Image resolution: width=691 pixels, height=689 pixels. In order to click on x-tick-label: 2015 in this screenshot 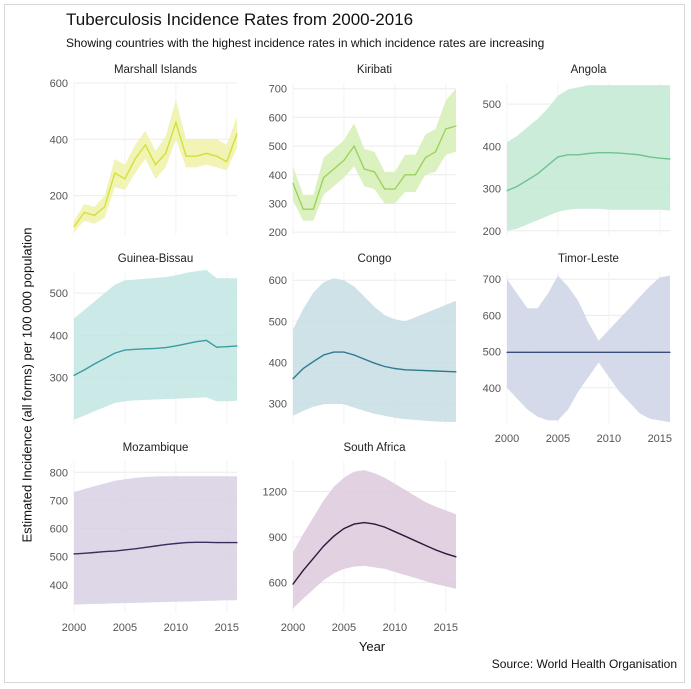, I will do `click(446, 628)`.